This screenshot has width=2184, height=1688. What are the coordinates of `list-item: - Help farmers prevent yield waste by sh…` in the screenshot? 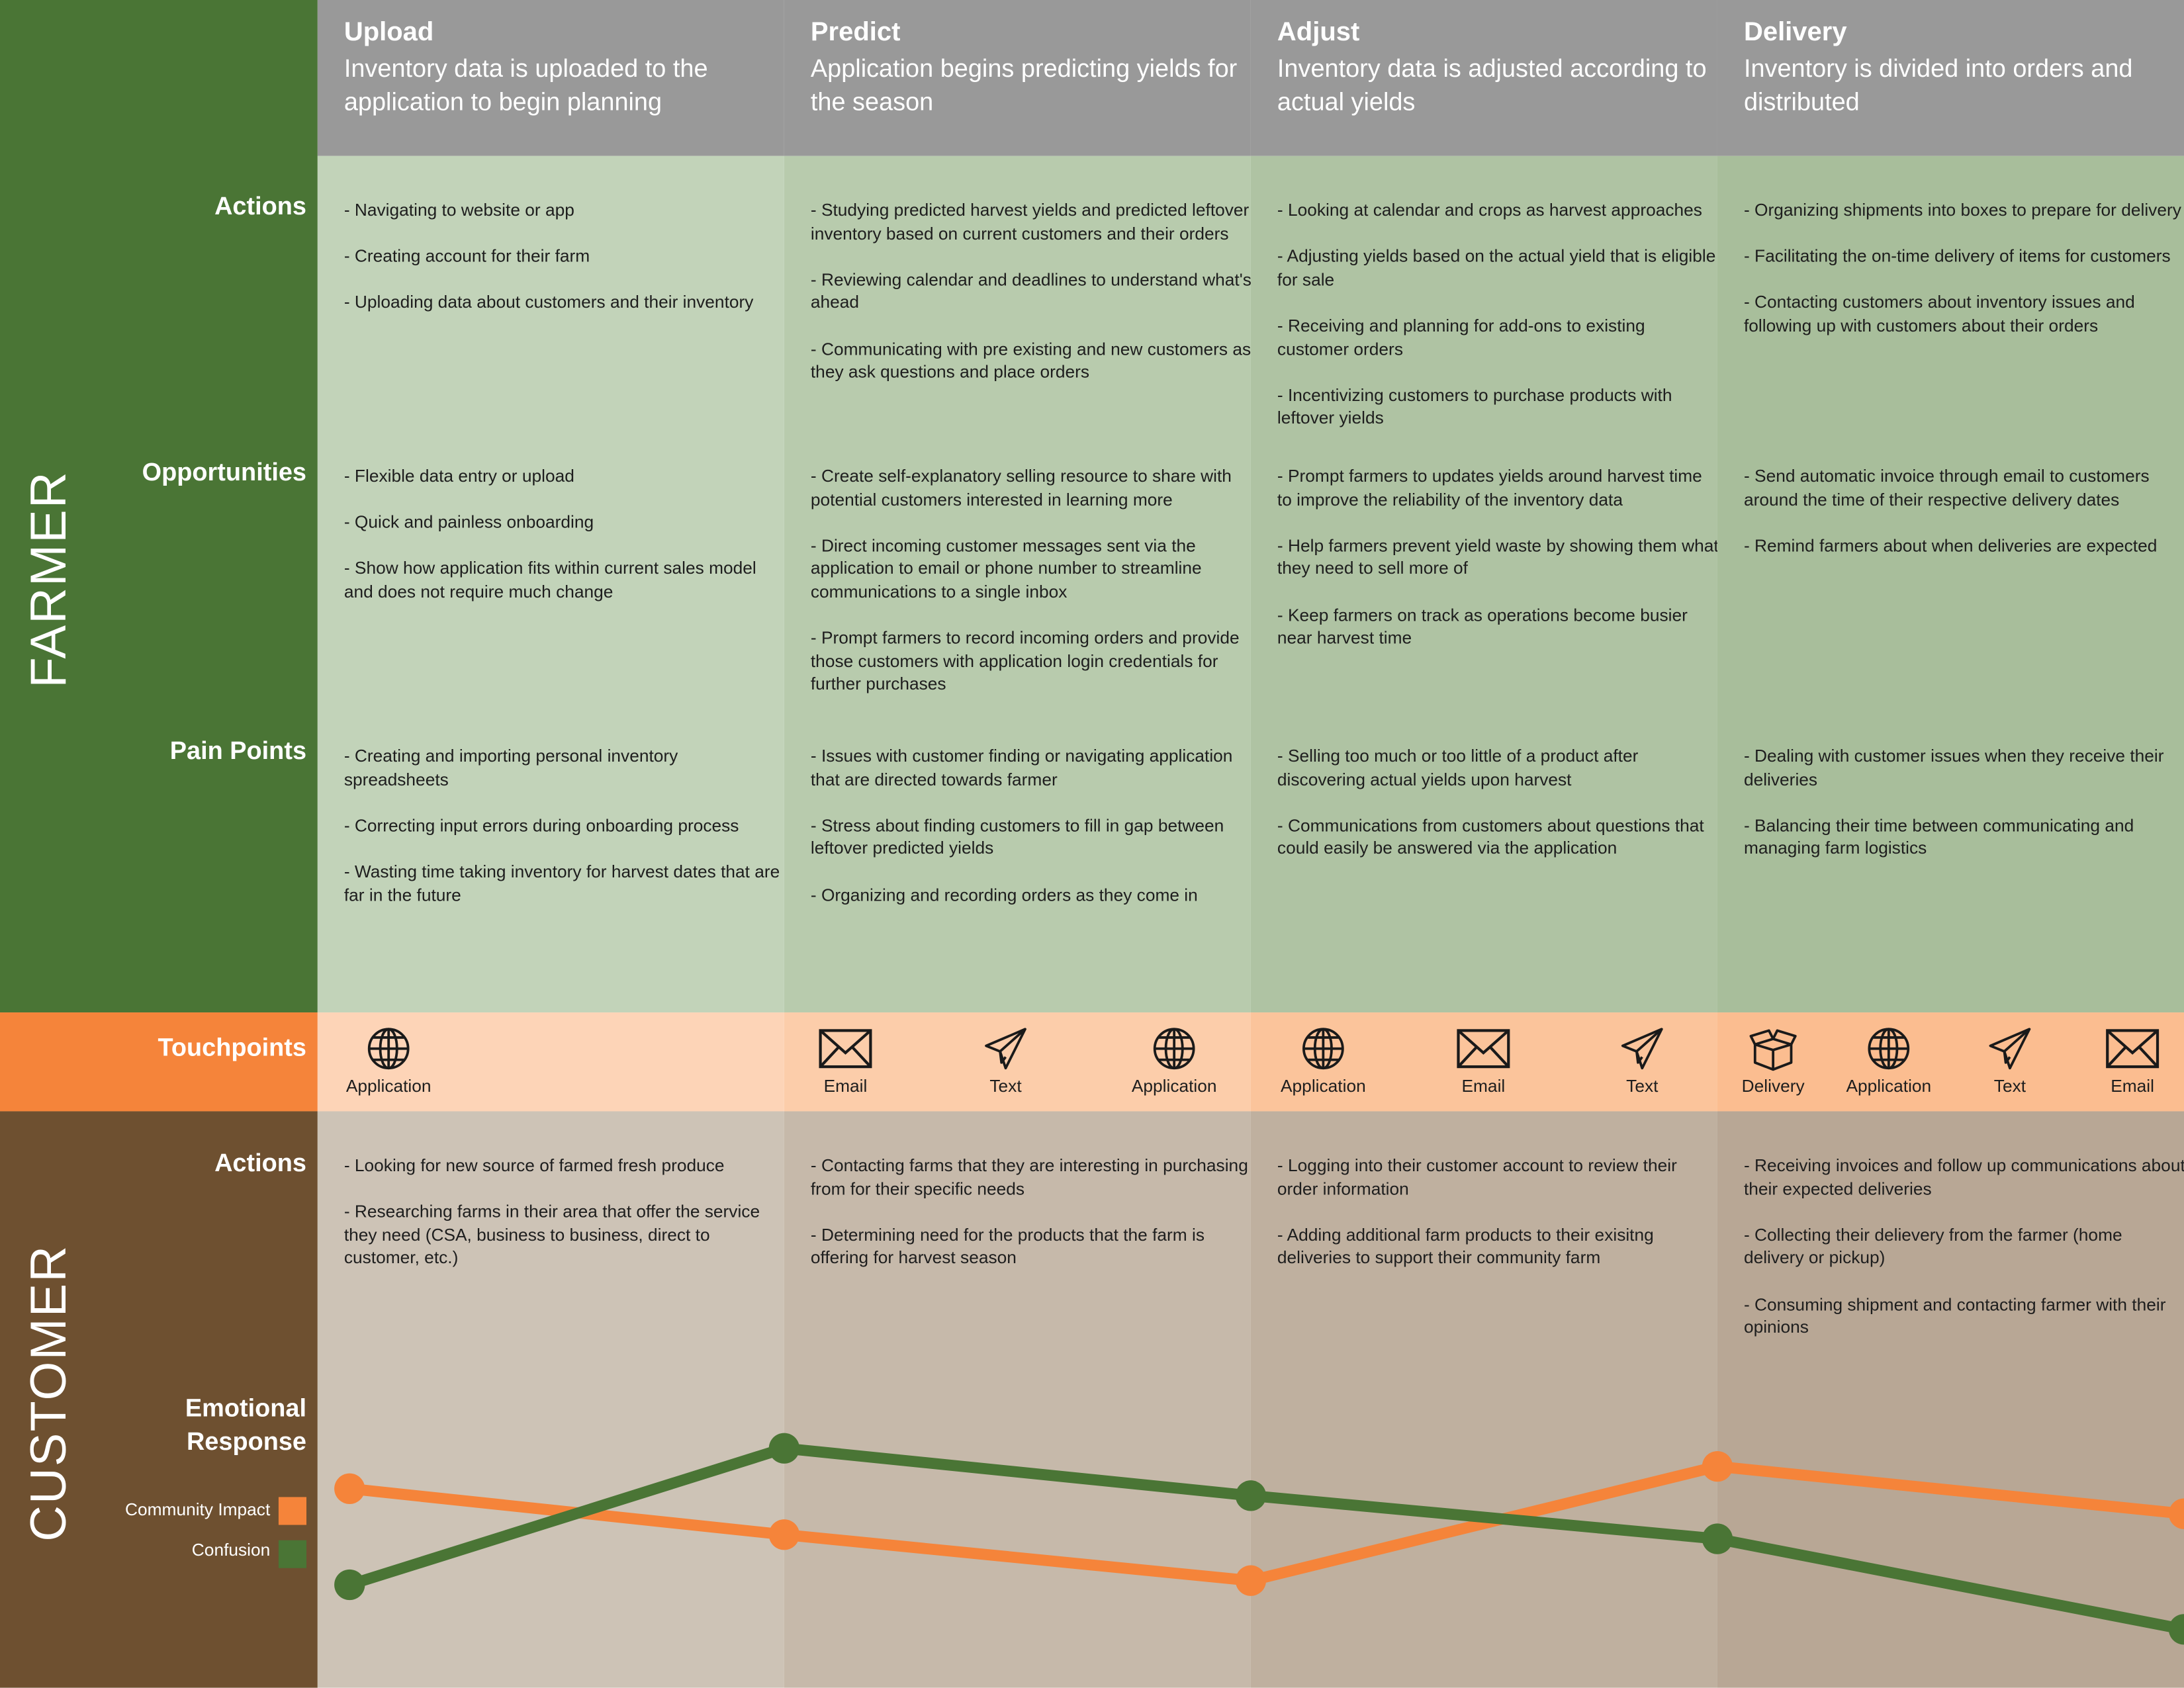 It's located at (1498, 557).